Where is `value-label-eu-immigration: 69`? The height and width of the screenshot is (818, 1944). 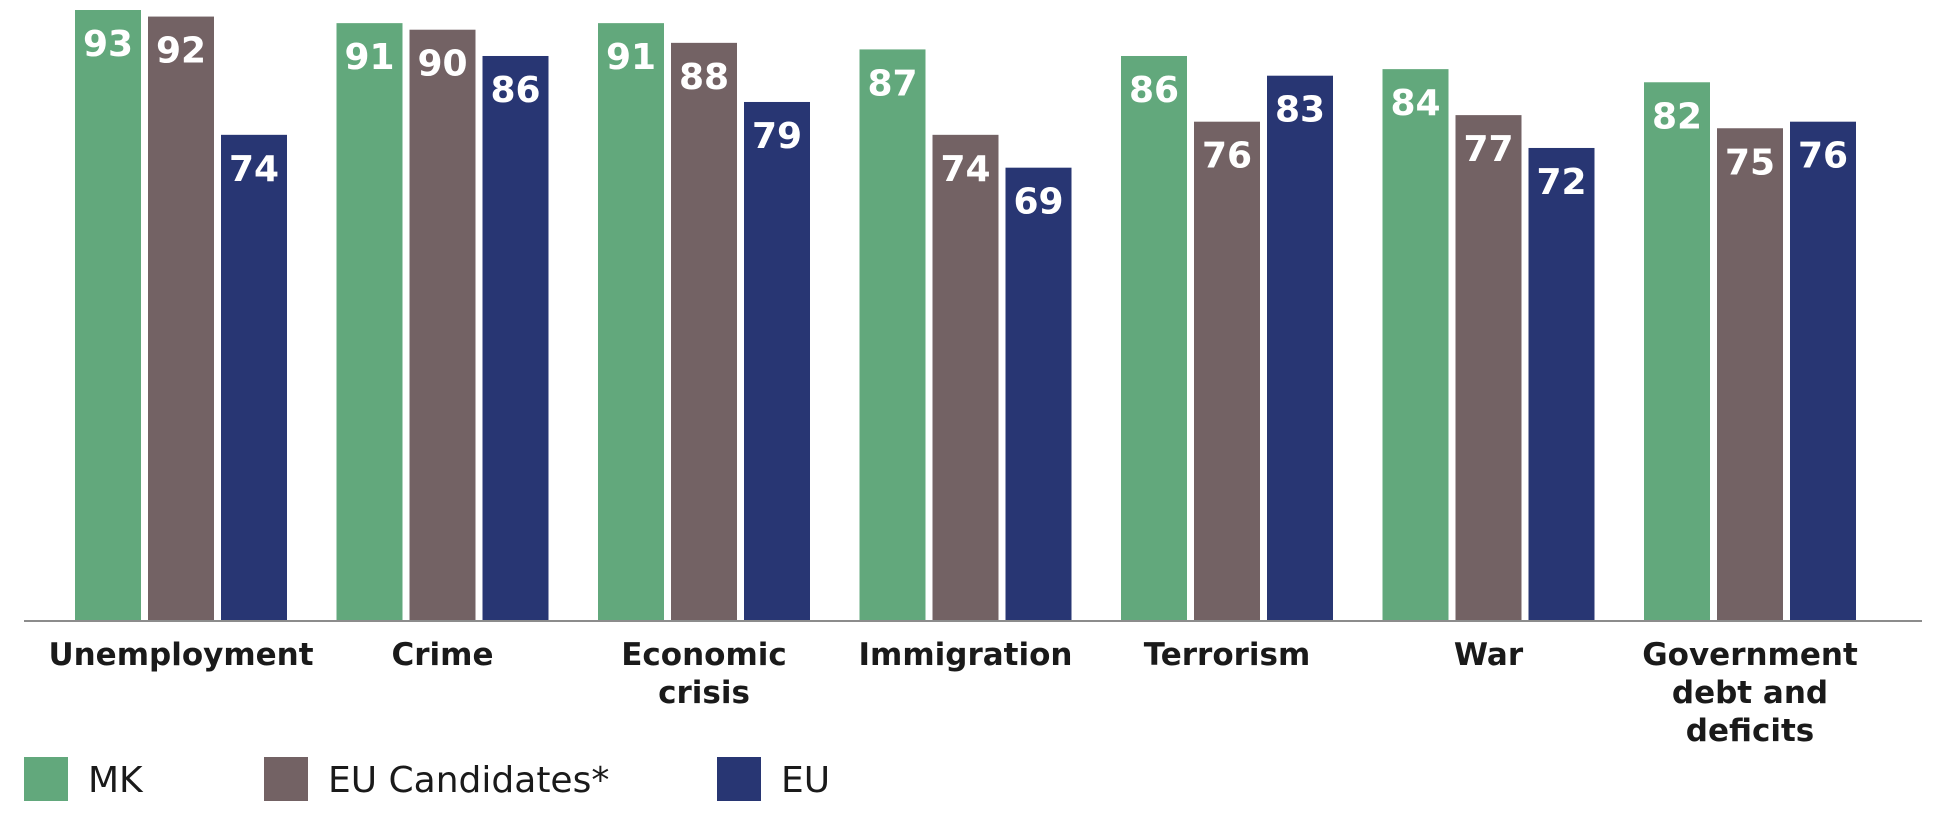 value-label-eu-immigration: 69 is located at coordinates (1038, 202).